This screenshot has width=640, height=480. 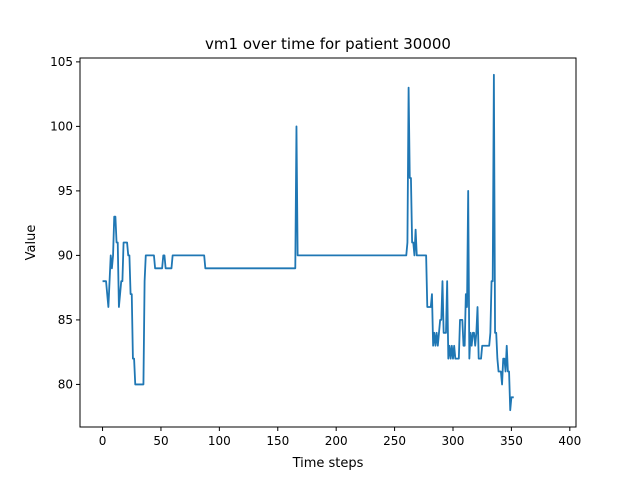 What do you see at coordinates (65, 255) in the screenshot?
I see `y-tick-label: 90` at bounding box center [65, 255].